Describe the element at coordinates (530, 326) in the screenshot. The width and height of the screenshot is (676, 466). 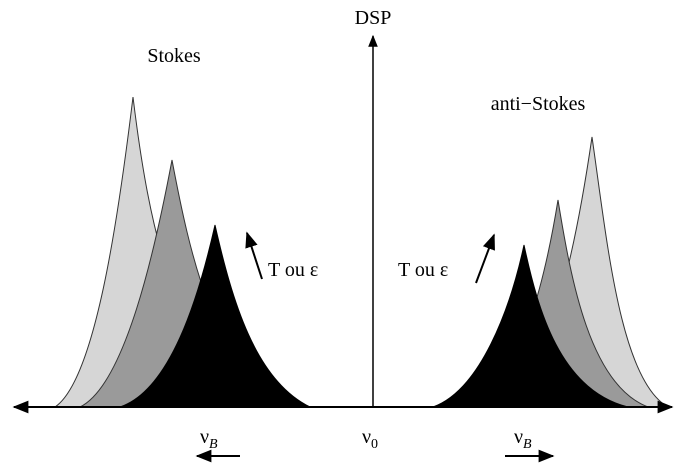
I see `antistokes-peak-dark` at that location.